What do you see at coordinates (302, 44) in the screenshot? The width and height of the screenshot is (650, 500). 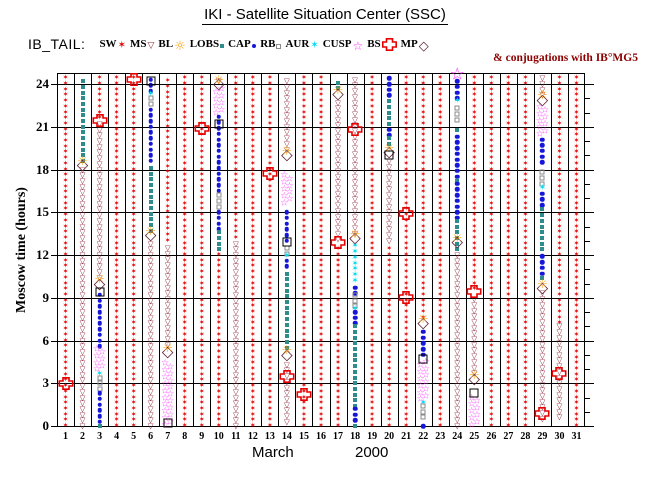 I see `legend-item-aur: AUR ✶` at bounding box center [302, 44].